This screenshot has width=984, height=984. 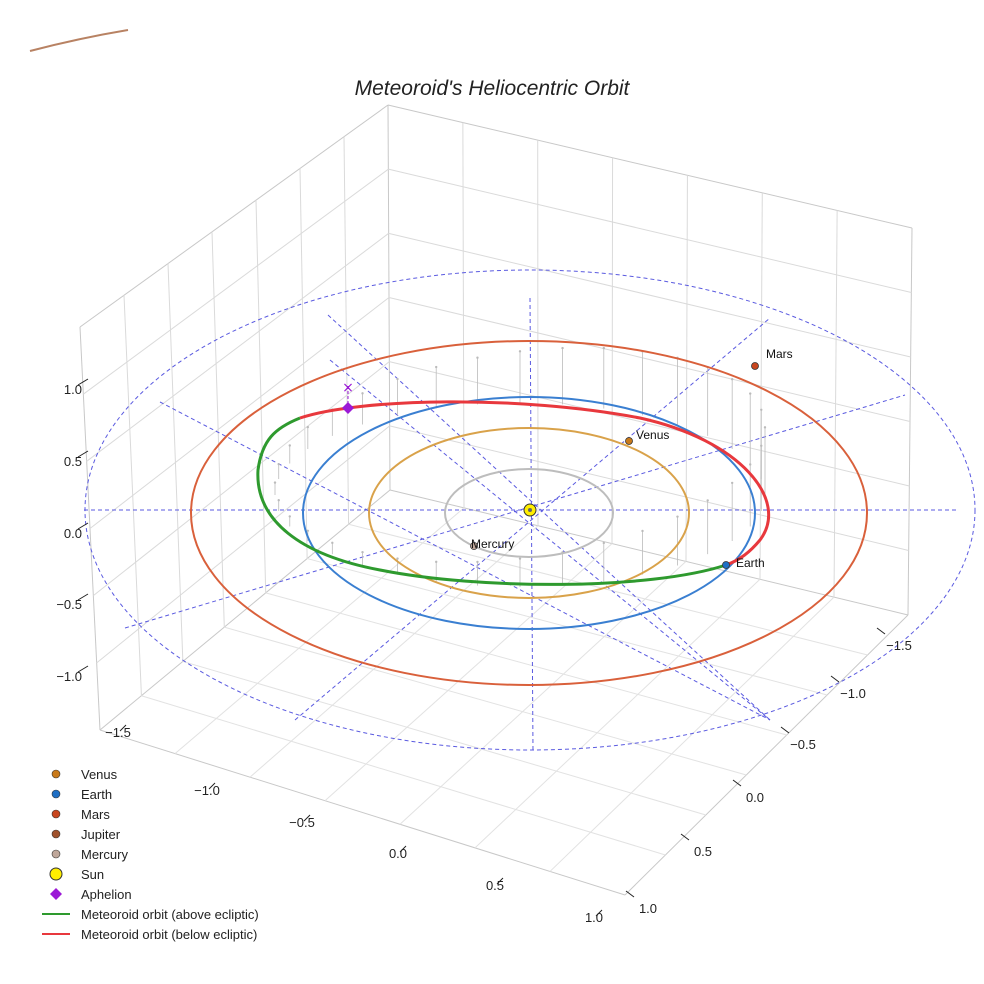 What do you see at coordinates (69, 604) in the screenshot?
I see `z-tick-label: −0.5` at bounding box center [69, 604].